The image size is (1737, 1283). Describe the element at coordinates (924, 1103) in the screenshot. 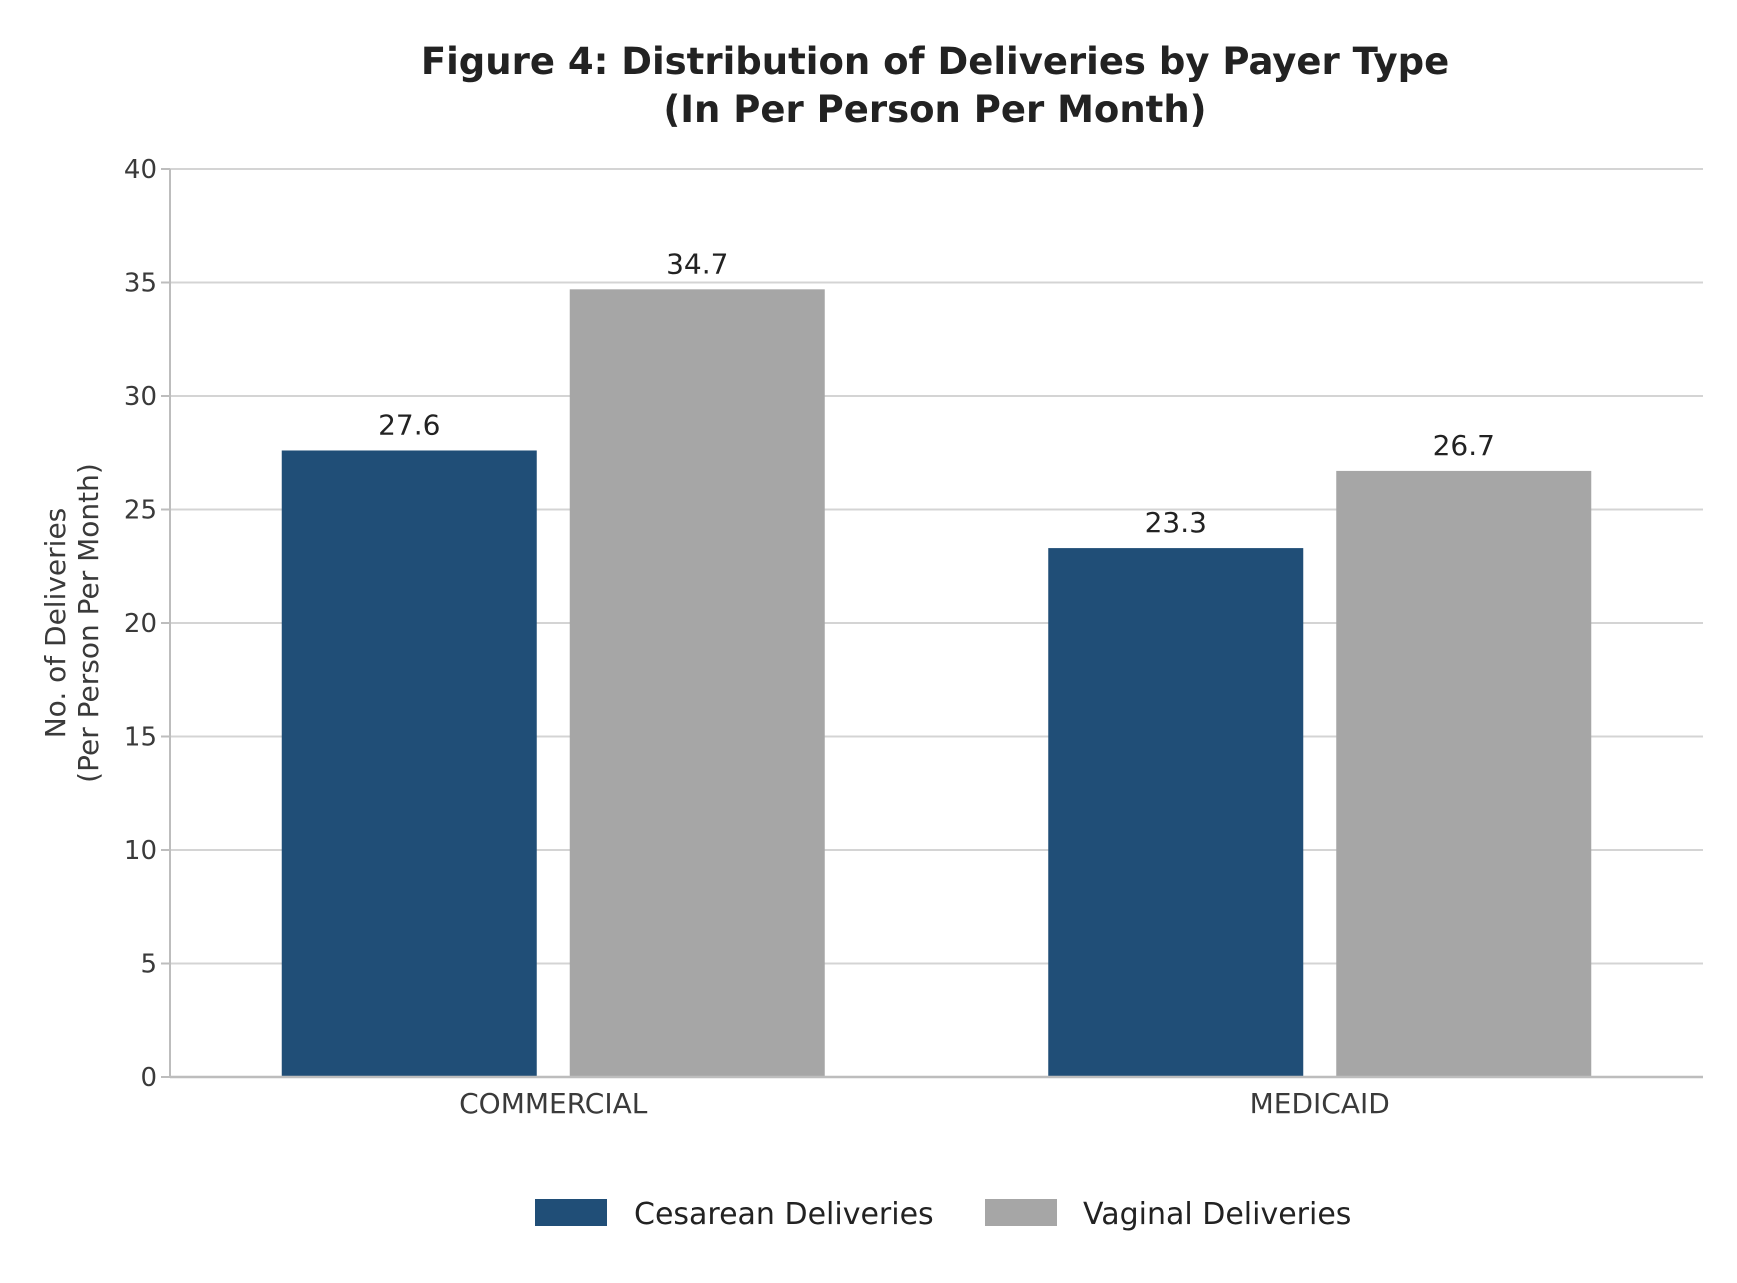

I see `category-labels: COMMERCIAL MEDICAID` at that location.